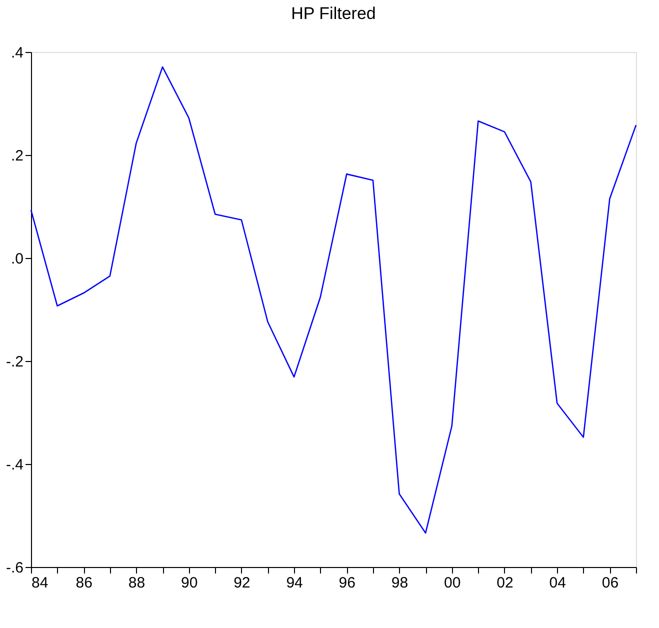 The height and width of the screenshot is (628, 659). I want to click on x-tick-label: 88, so click(137, 583).